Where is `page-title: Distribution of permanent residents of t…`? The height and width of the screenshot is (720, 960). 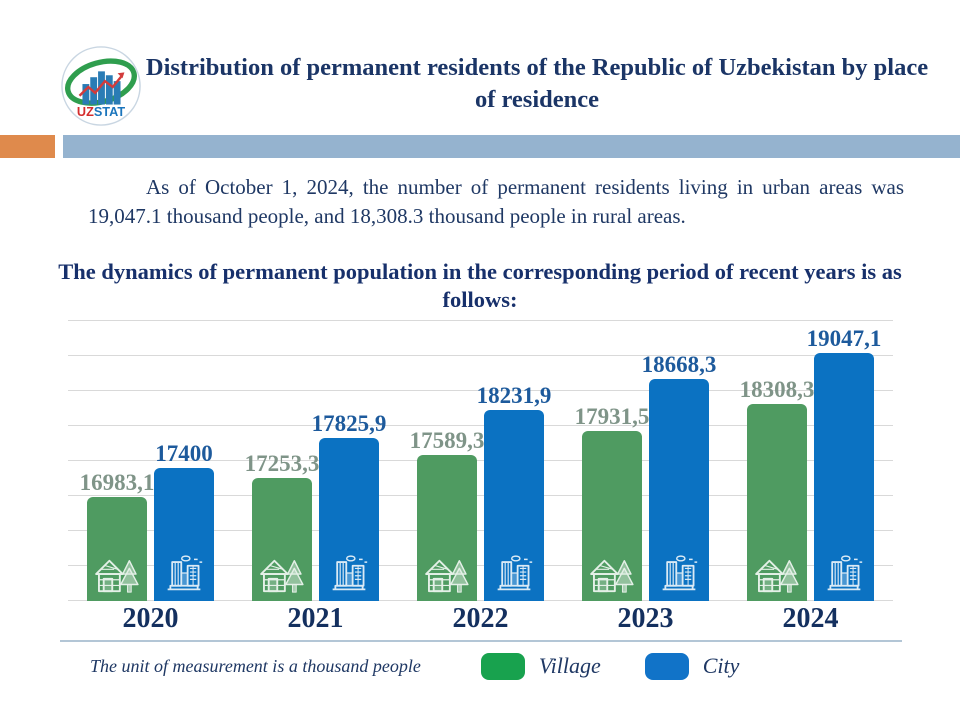 page-title: Distribution of permanent residents of t… is located at coordinates (537, 83).